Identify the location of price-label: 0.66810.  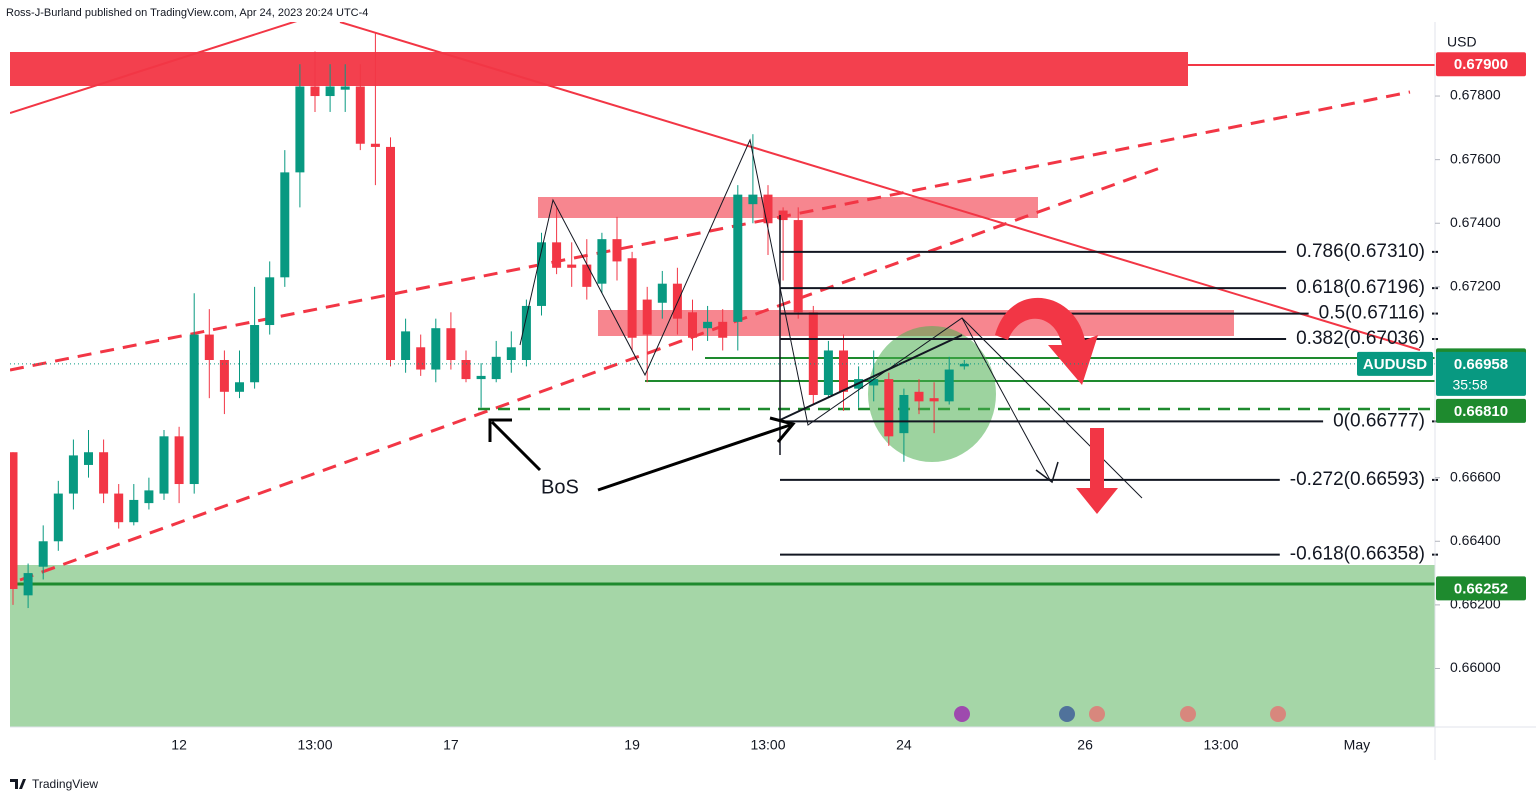
(1481, 411).